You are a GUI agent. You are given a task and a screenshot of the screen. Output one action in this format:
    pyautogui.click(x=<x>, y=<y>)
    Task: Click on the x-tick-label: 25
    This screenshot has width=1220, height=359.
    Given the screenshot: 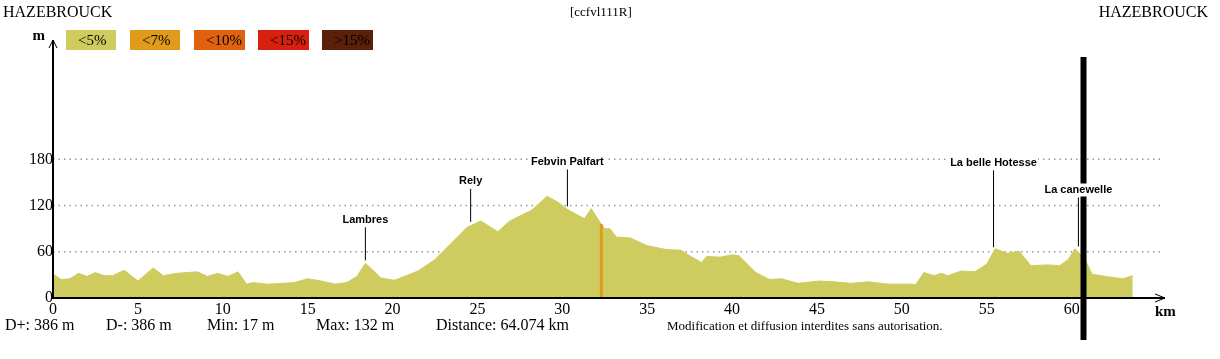 What is the action you would take?
    pyautogui.click(x=477, y=308)
    